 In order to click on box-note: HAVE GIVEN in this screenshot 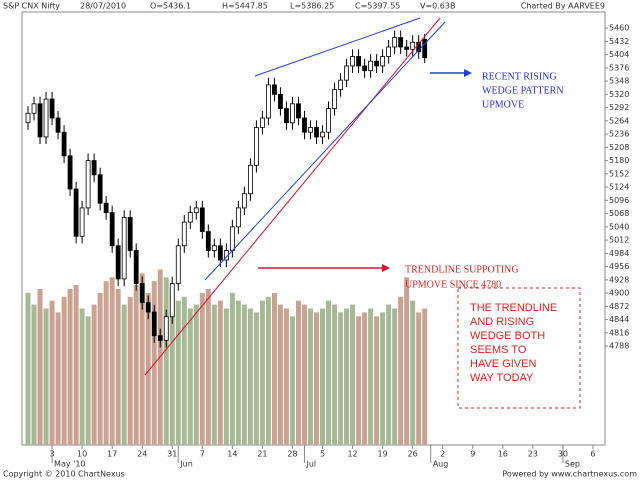, I will do `click(503, 364)`.